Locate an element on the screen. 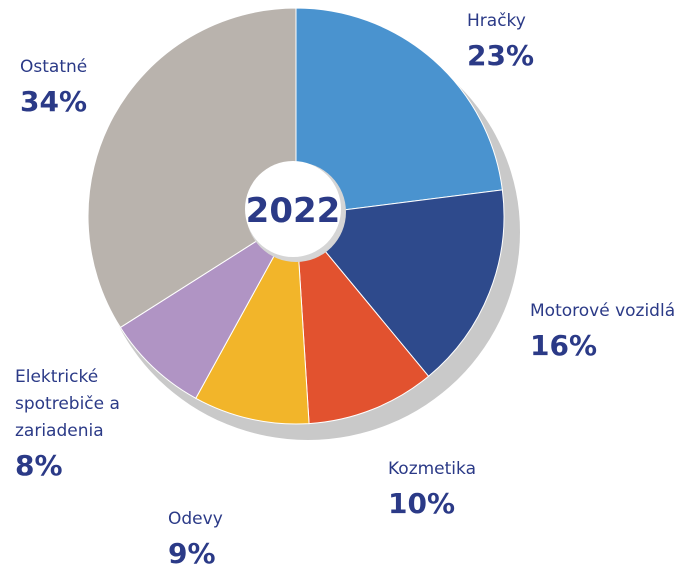 The height and width of the screenshot is (576, 695). category-name: Hračky is located at coordinates (496, 21).